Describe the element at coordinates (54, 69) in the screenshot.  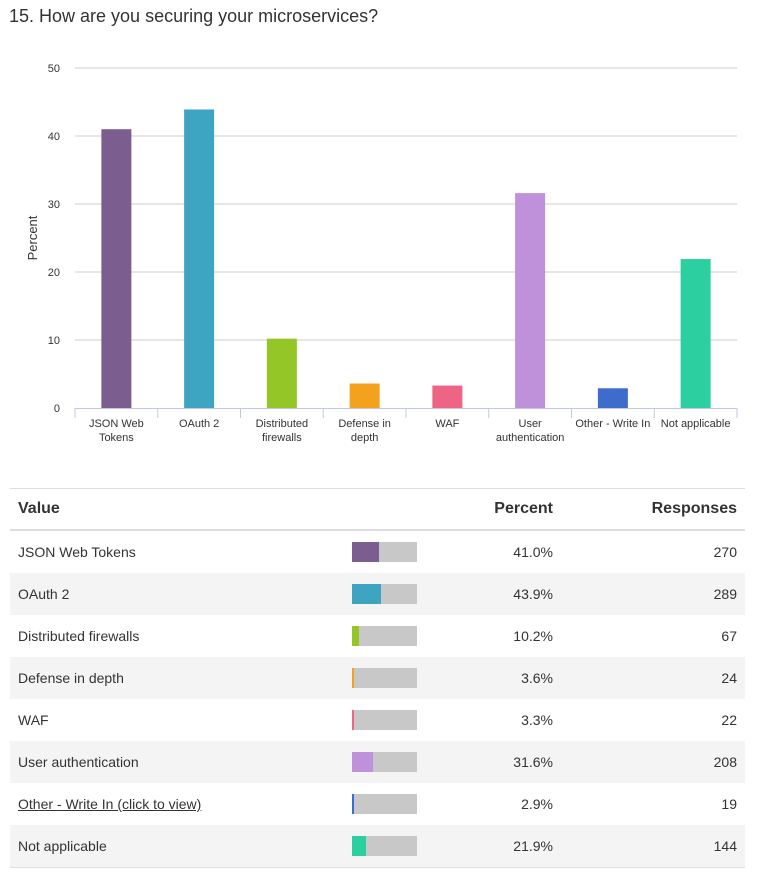
I see `y-tick-label: 50` at that location.